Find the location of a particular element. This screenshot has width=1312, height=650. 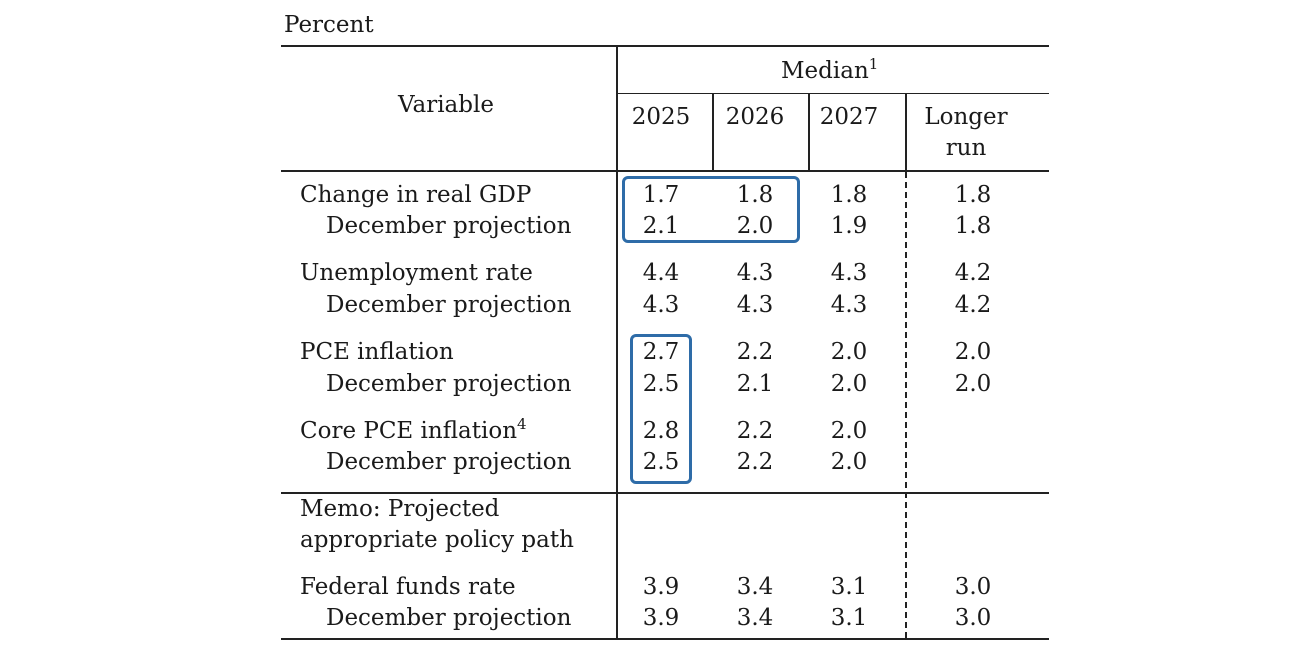

header-rule is located at coordinates (665, 171).